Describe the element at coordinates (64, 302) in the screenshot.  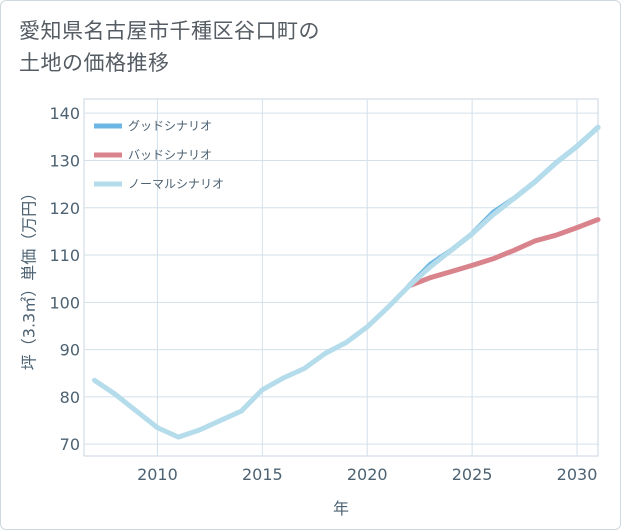
I see `y-tick-label: 100` at that location.